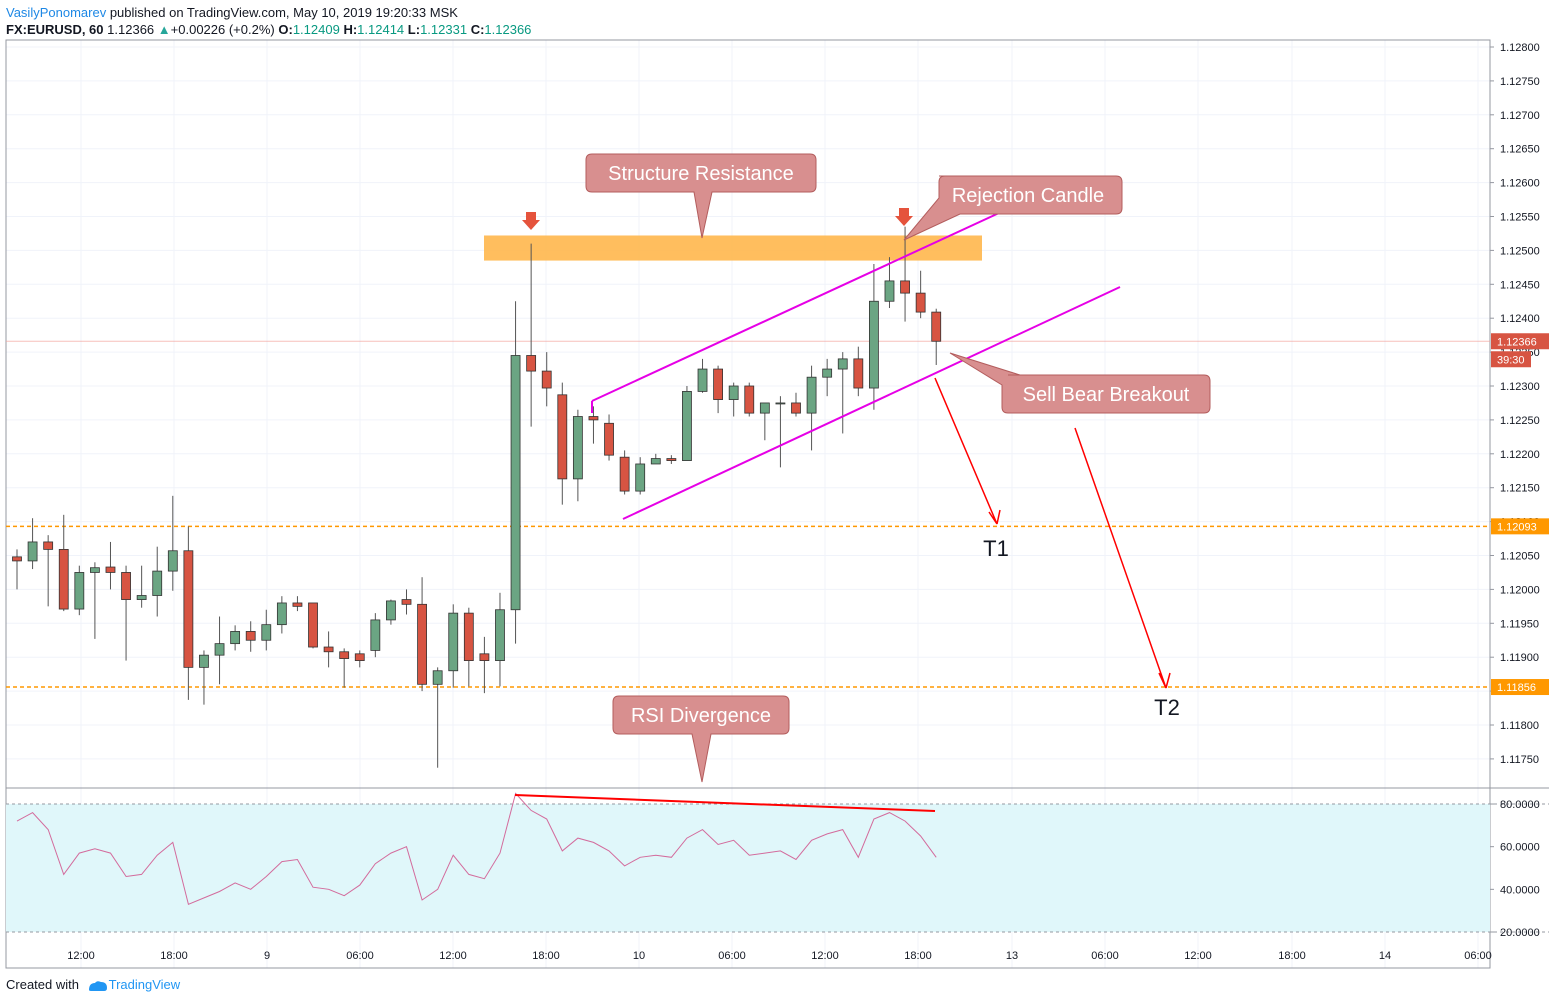  What do you see at coordinates (802, 304) in the screenshot?
I see `channel-upper-line` at bounding box center [802, 304].